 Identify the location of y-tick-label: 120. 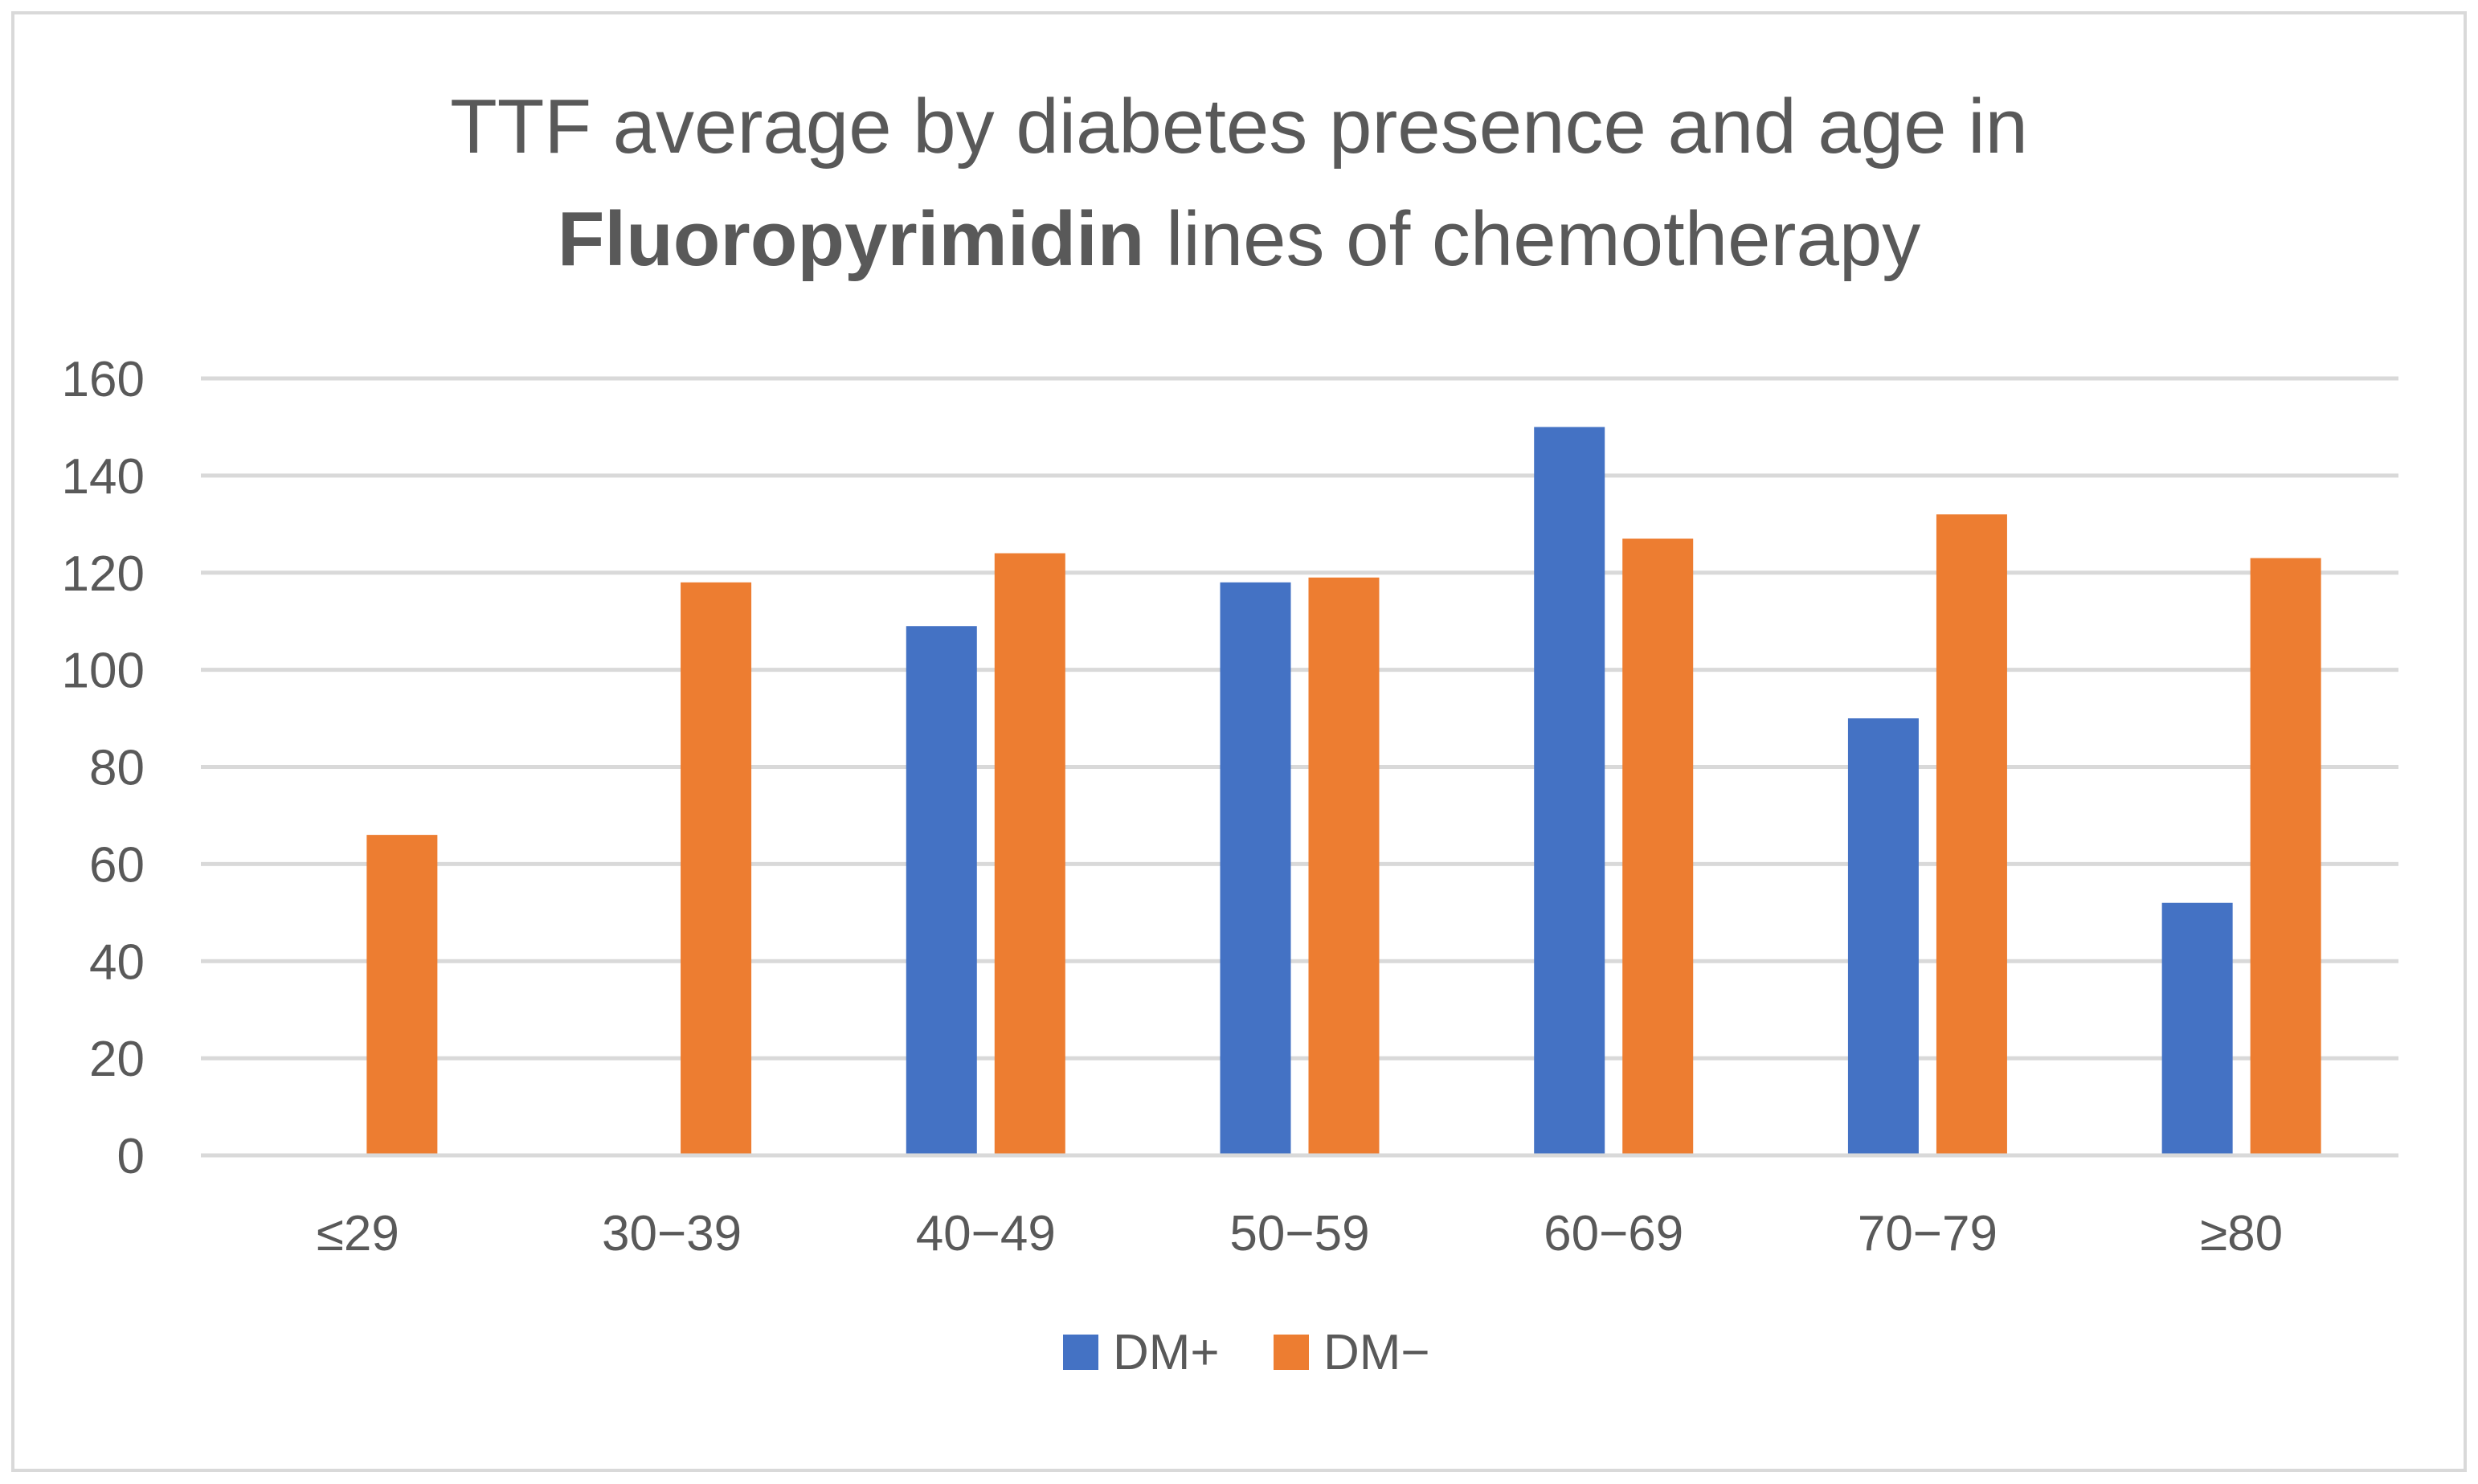
(104, 574).